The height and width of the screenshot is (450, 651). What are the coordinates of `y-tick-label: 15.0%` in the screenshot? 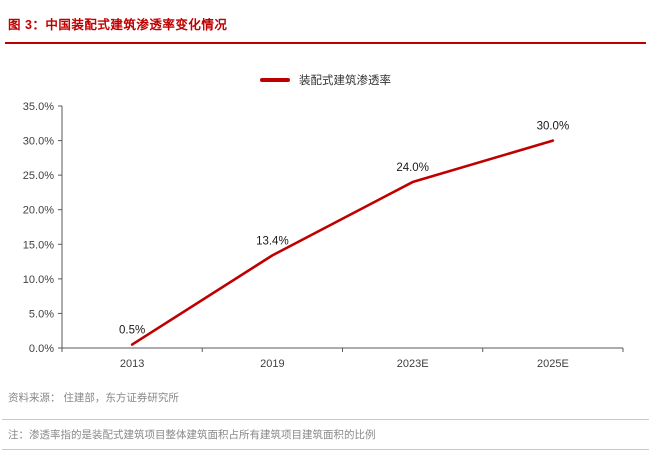 It's located at (38, 245).